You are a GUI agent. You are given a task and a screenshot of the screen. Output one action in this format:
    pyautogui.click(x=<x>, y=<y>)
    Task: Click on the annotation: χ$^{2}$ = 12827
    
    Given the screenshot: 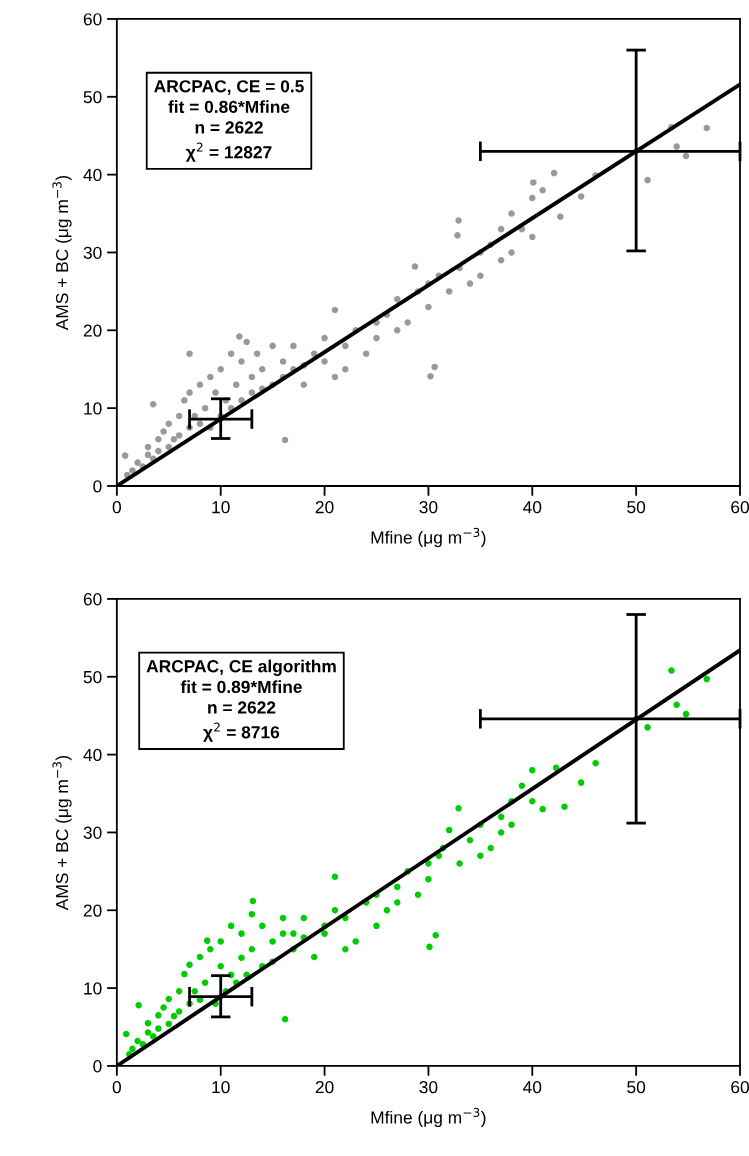 What is the action you would take?
    pyautogui.click(x=228, y=152)
    